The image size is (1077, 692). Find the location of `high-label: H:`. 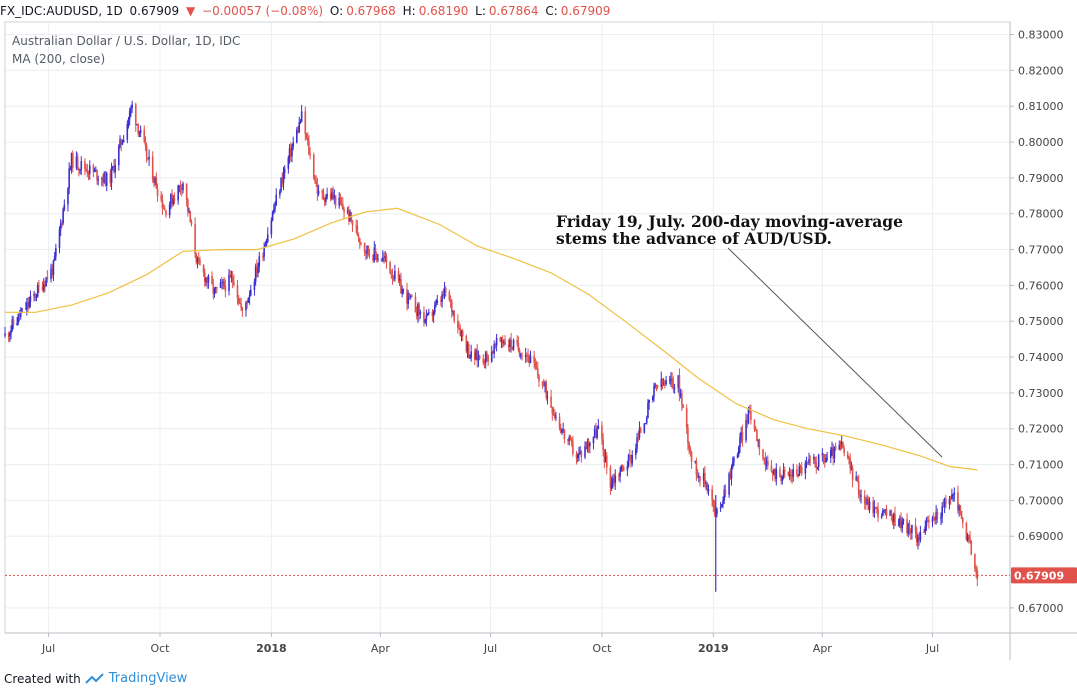

high-label: H: is located at coordinates (409, 11).